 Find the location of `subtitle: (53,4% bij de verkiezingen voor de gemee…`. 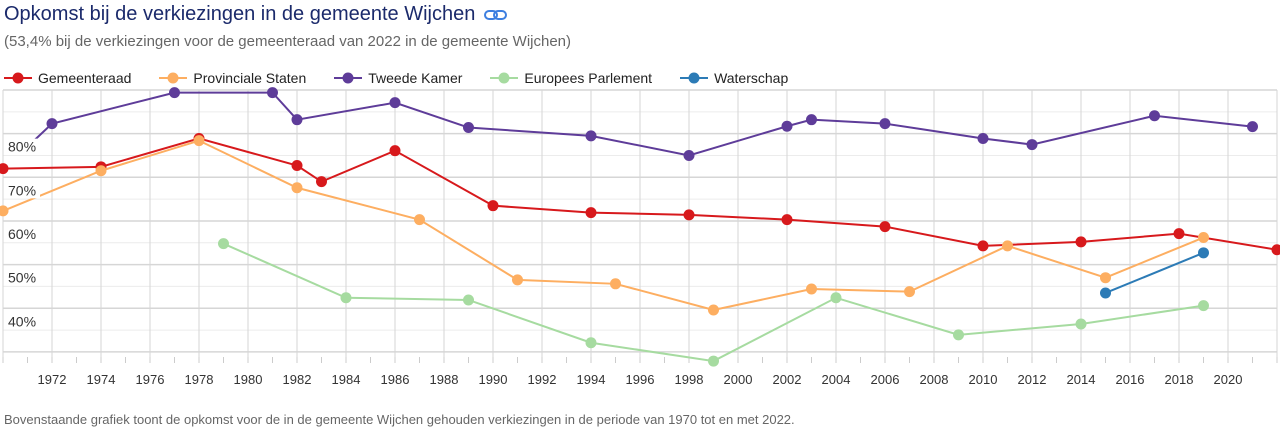

subtitle: (53,4% bij de verkiezingen voor de gemee… is located at coordinates (288, 41).